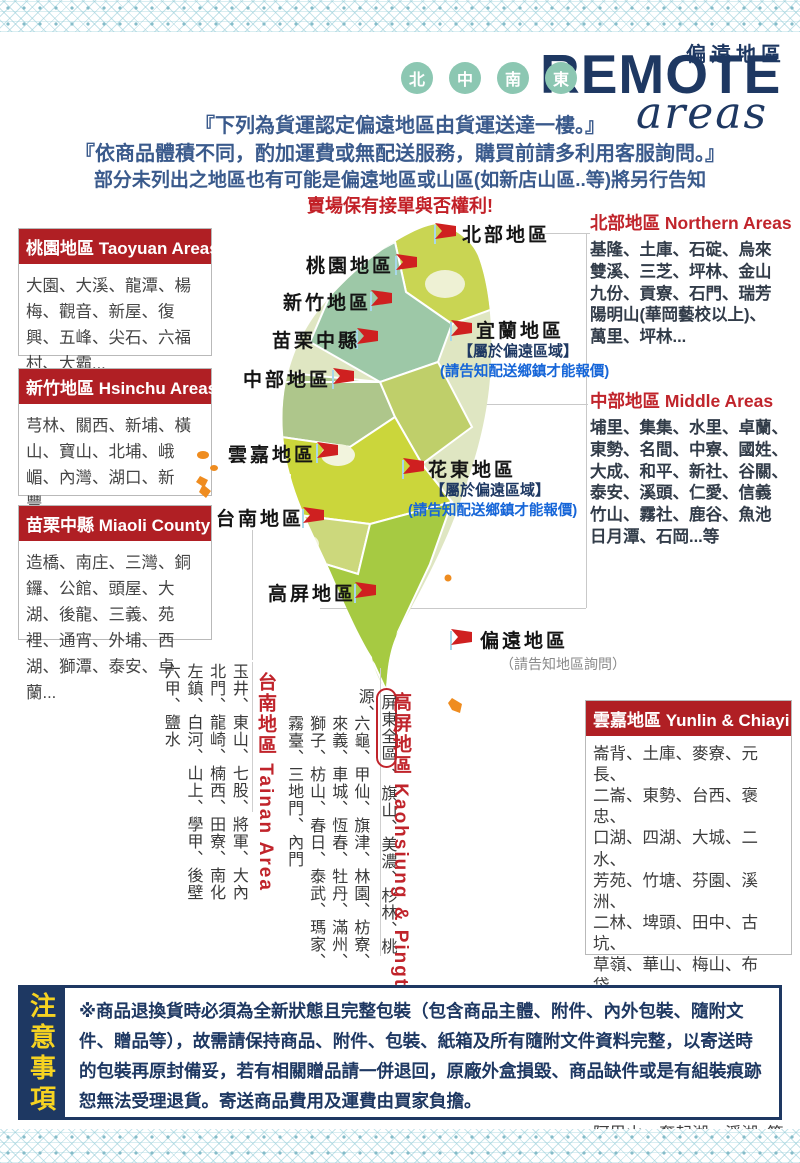 This screenshot has height=1163, width=800. Describe the element at coordinates (493, 511) in the screenshot. I see `huadong-quote-note: (請告知配送鄉鎮才能報價)` at that location.